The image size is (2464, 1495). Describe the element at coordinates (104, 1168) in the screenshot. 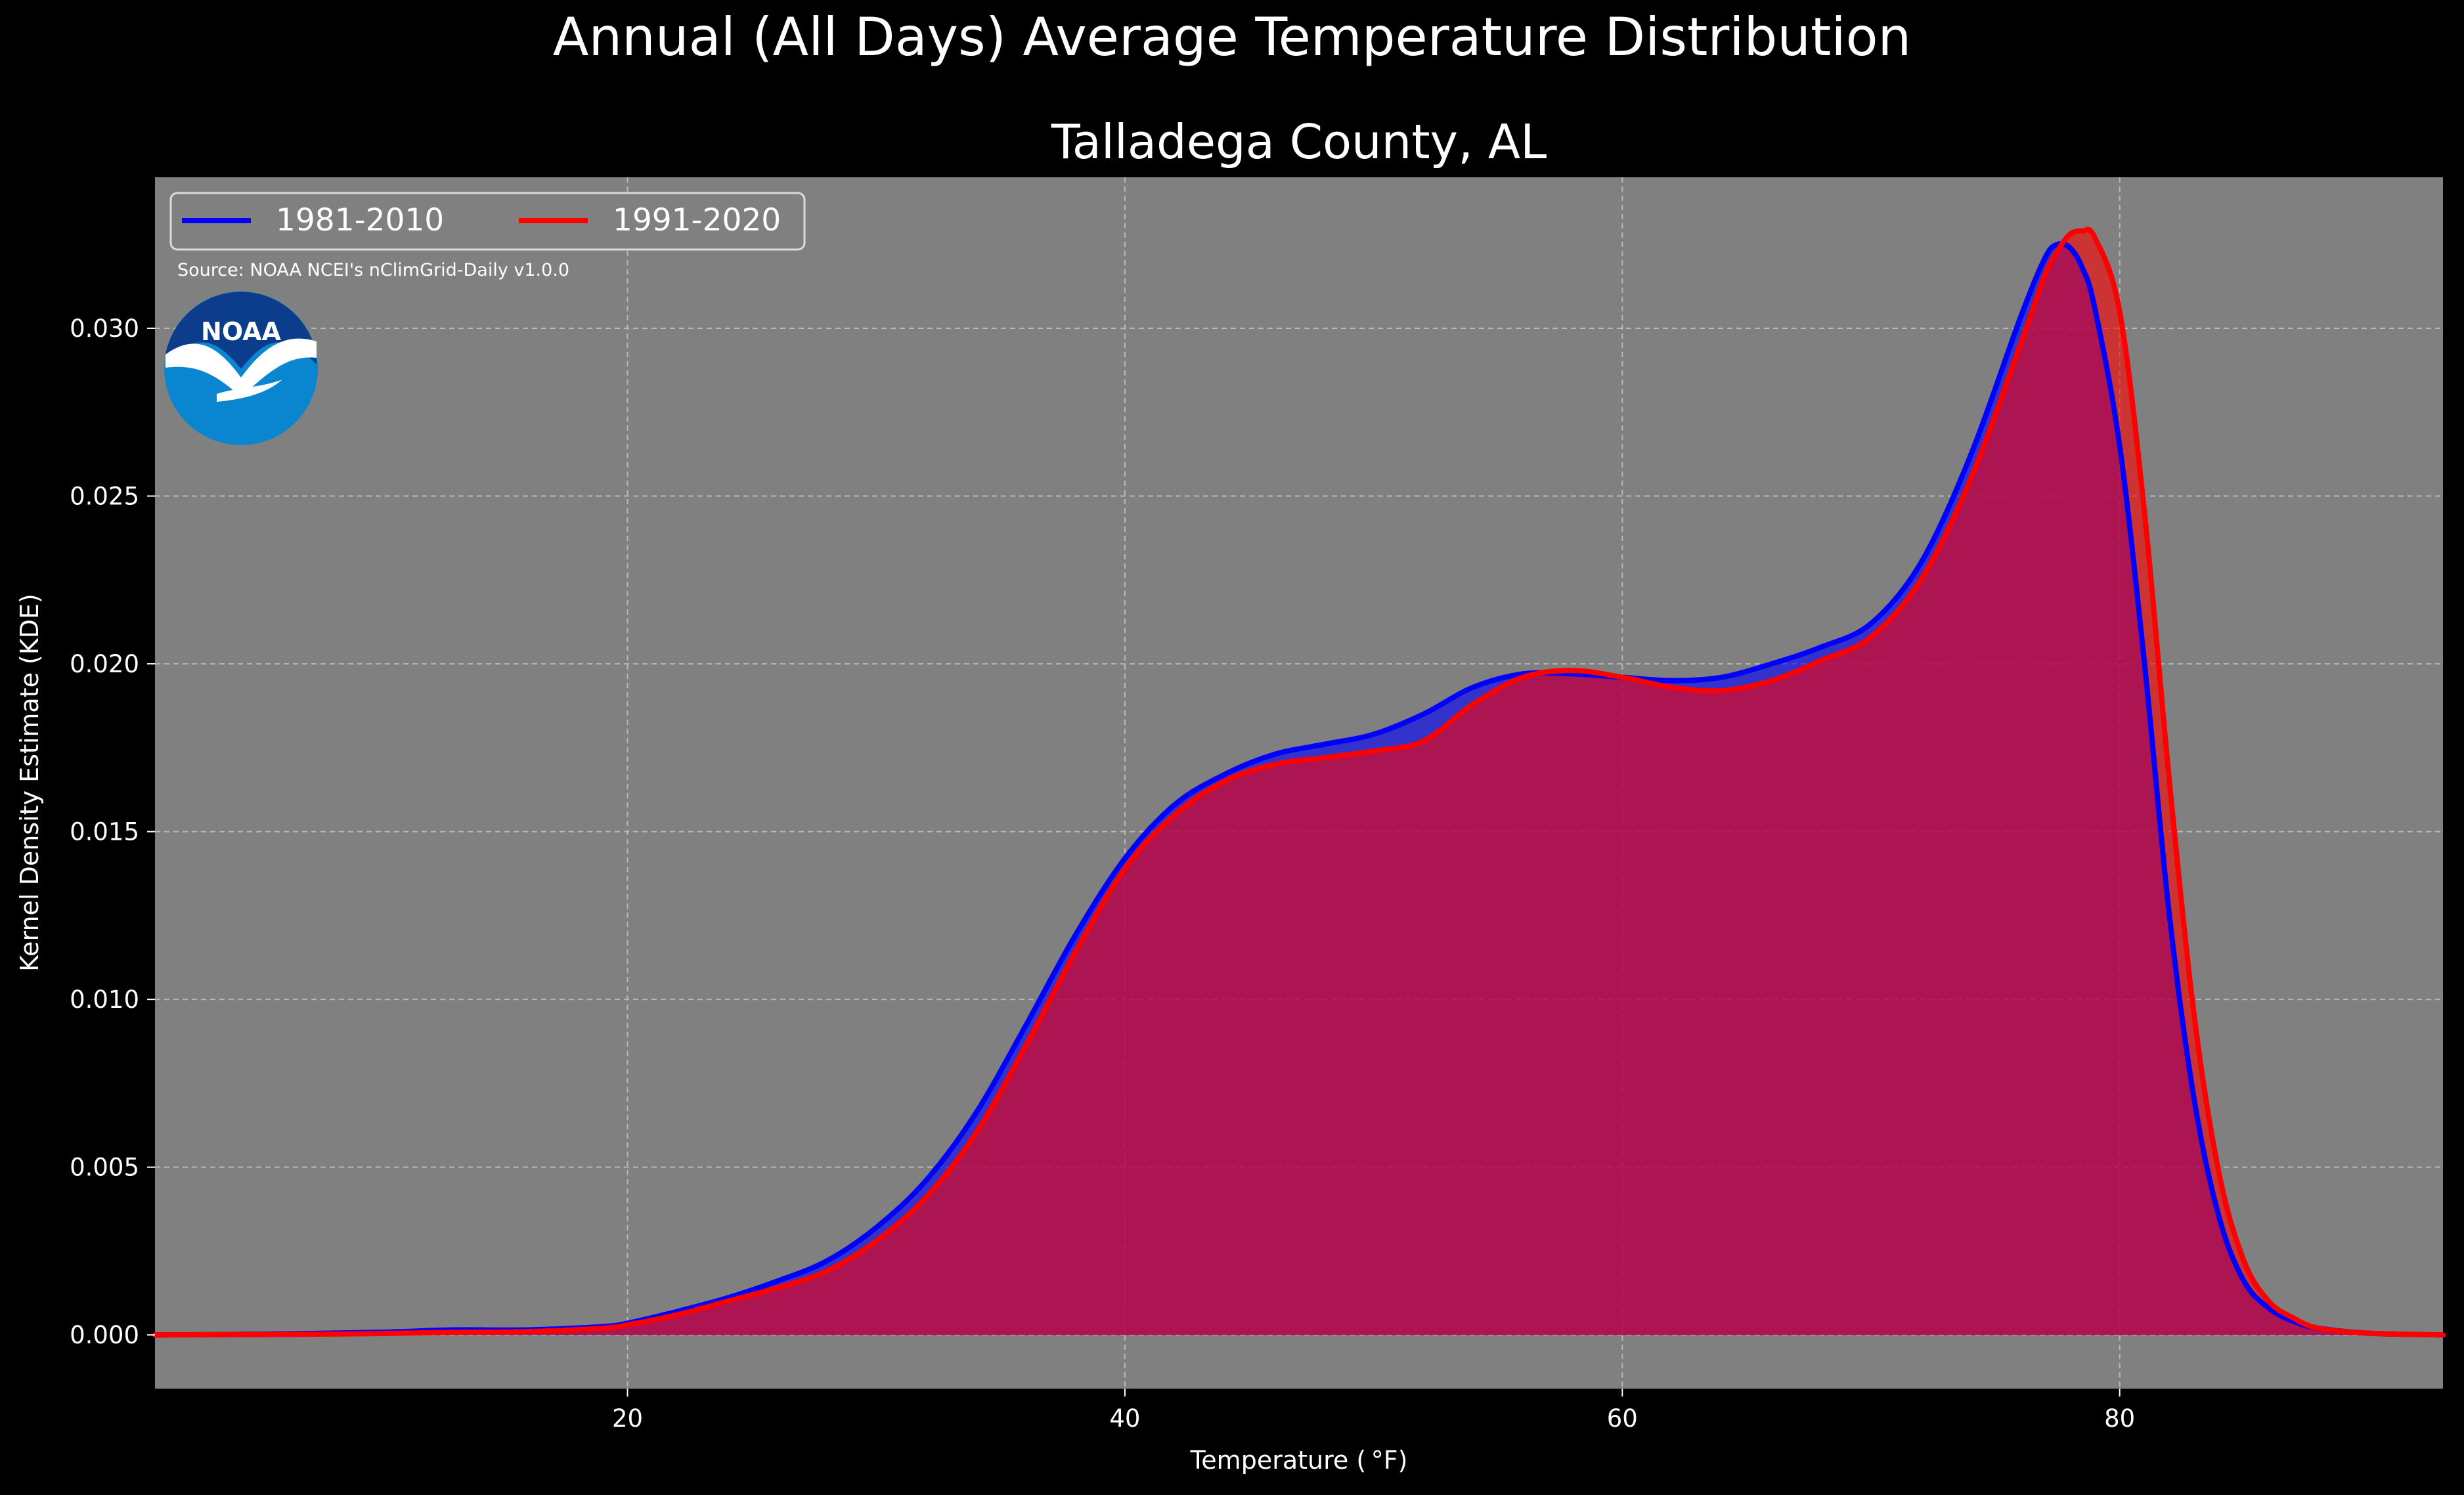

I see `y-tick-label: 0.005` at that location.